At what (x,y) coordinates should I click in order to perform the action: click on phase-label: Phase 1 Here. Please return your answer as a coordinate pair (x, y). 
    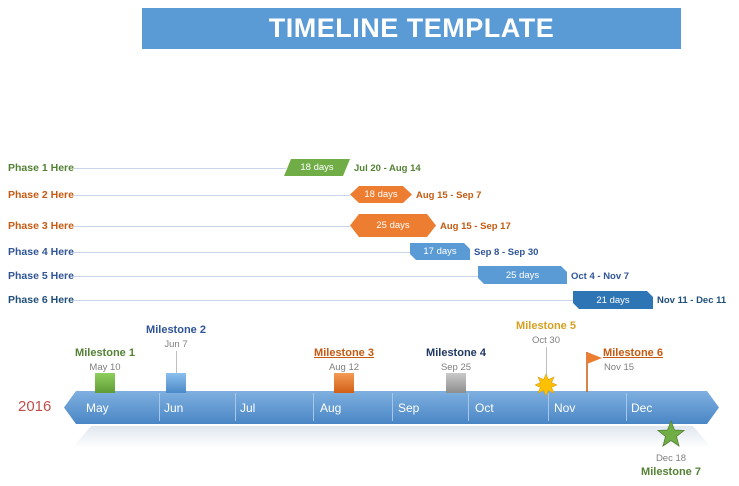
    Looking at the image, I should click on (41, 168).